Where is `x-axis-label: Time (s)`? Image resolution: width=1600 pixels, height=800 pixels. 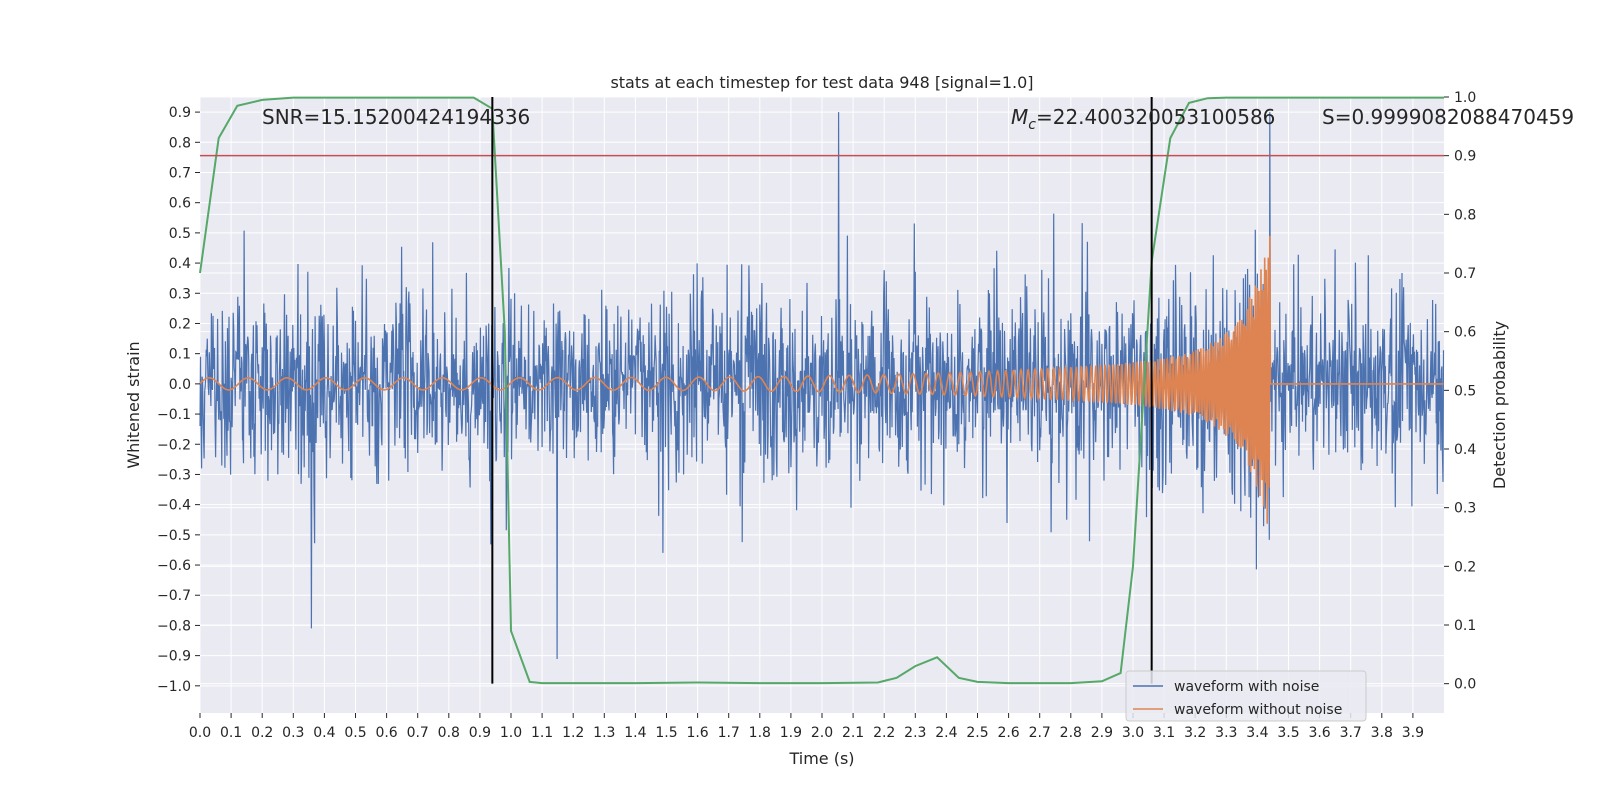 x-axis-label: Time (s) is located at coordinates (821, 758).